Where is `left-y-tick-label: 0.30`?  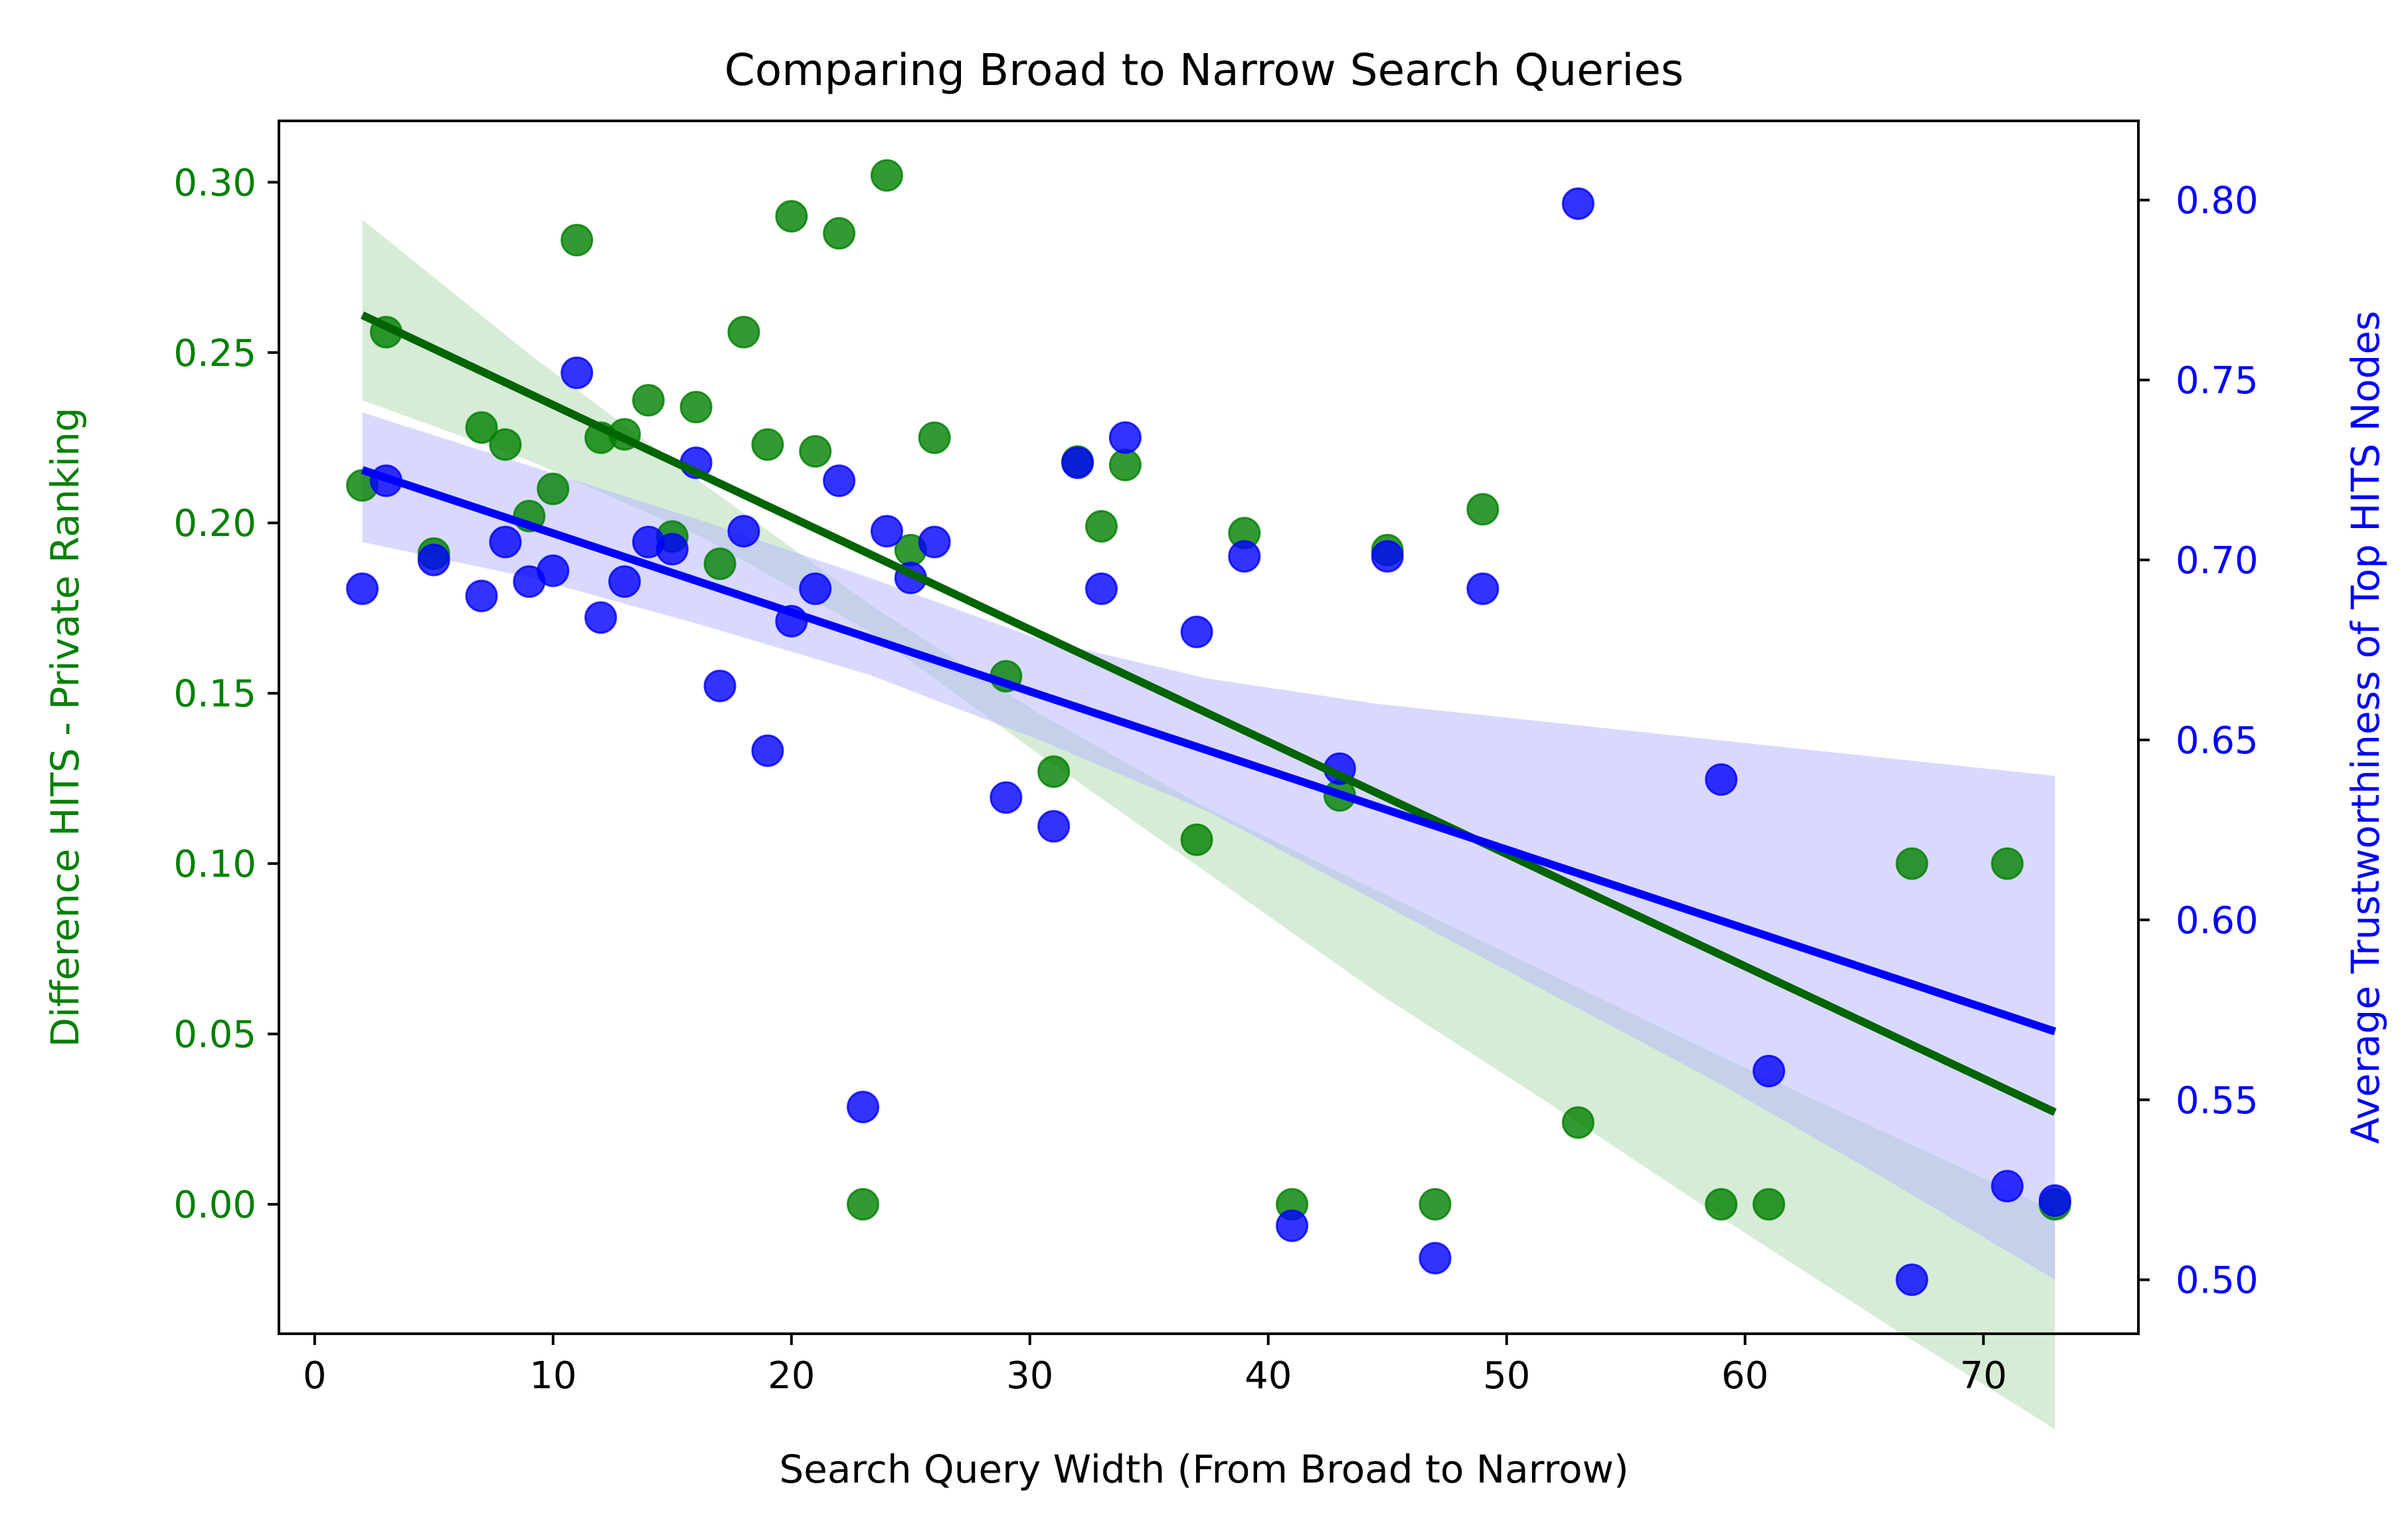
left-y-tick-label: 0.30 is located at coordinates (215, 183).